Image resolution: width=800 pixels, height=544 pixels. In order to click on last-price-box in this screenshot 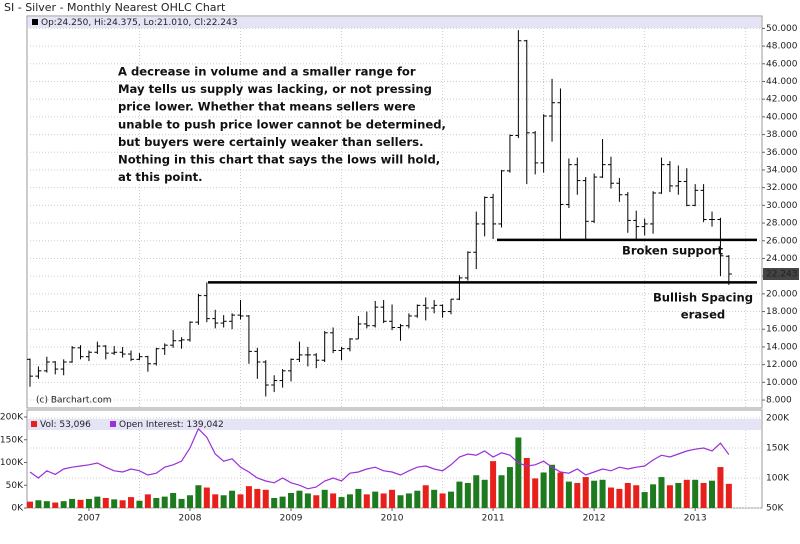, I will do `click(781, 274)`.